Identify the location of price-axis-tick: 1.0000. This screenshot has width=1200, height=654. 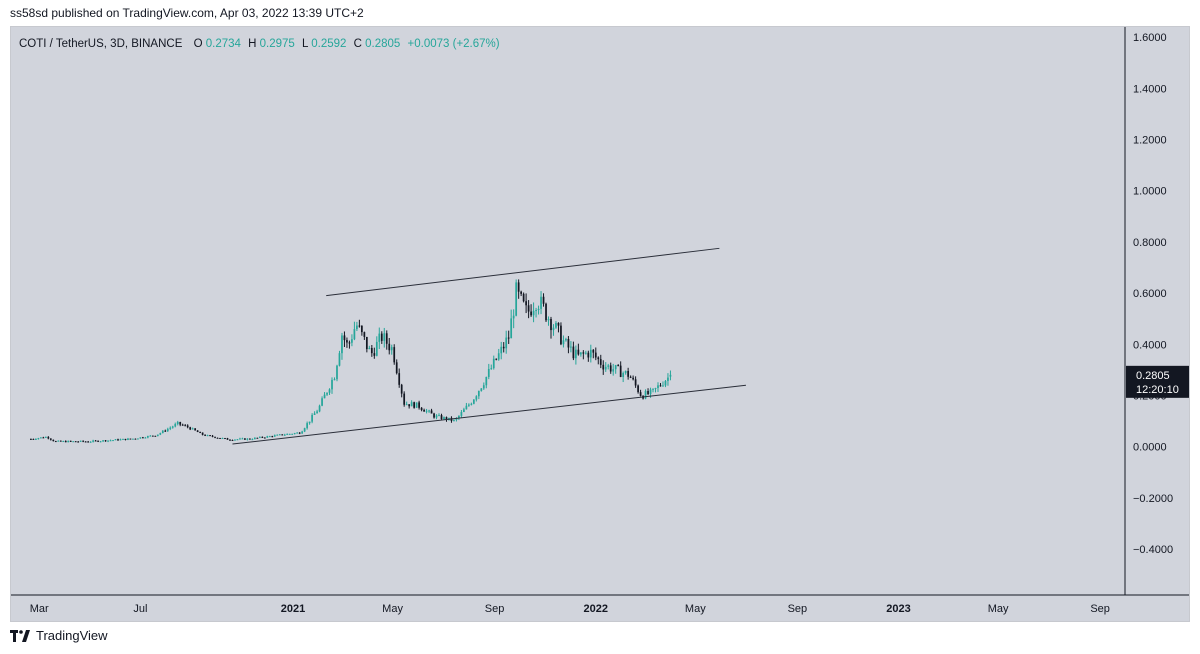
(1150, 192).